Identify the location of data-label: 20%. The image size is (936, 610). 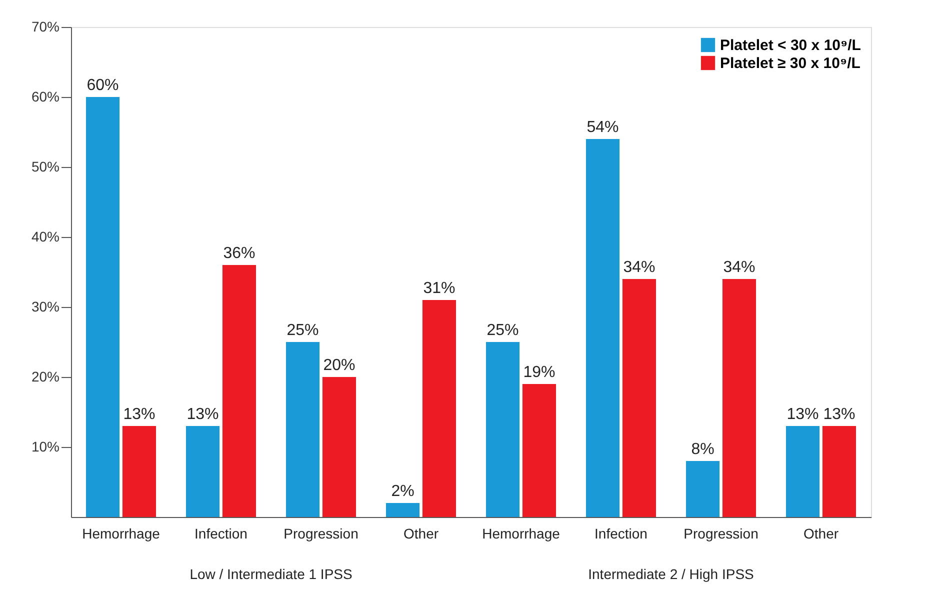
(339, 365).